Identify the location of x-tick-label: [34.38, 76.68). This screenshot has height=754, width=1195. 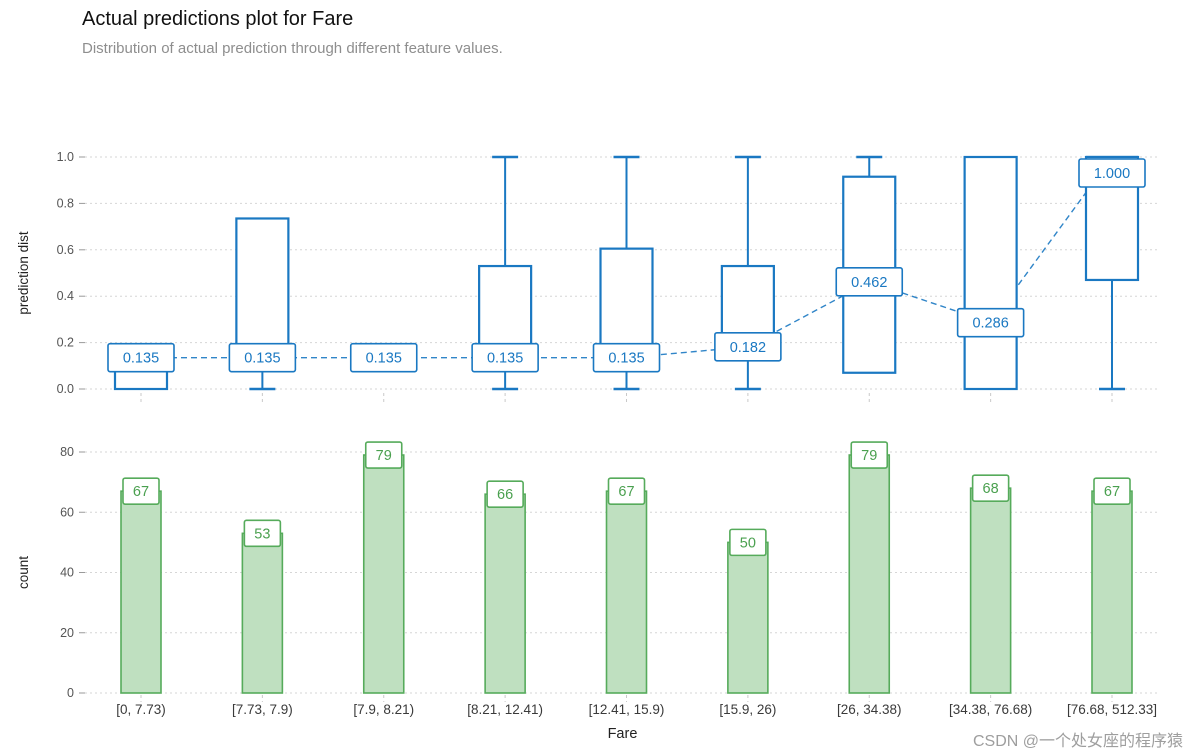
(990, 709).